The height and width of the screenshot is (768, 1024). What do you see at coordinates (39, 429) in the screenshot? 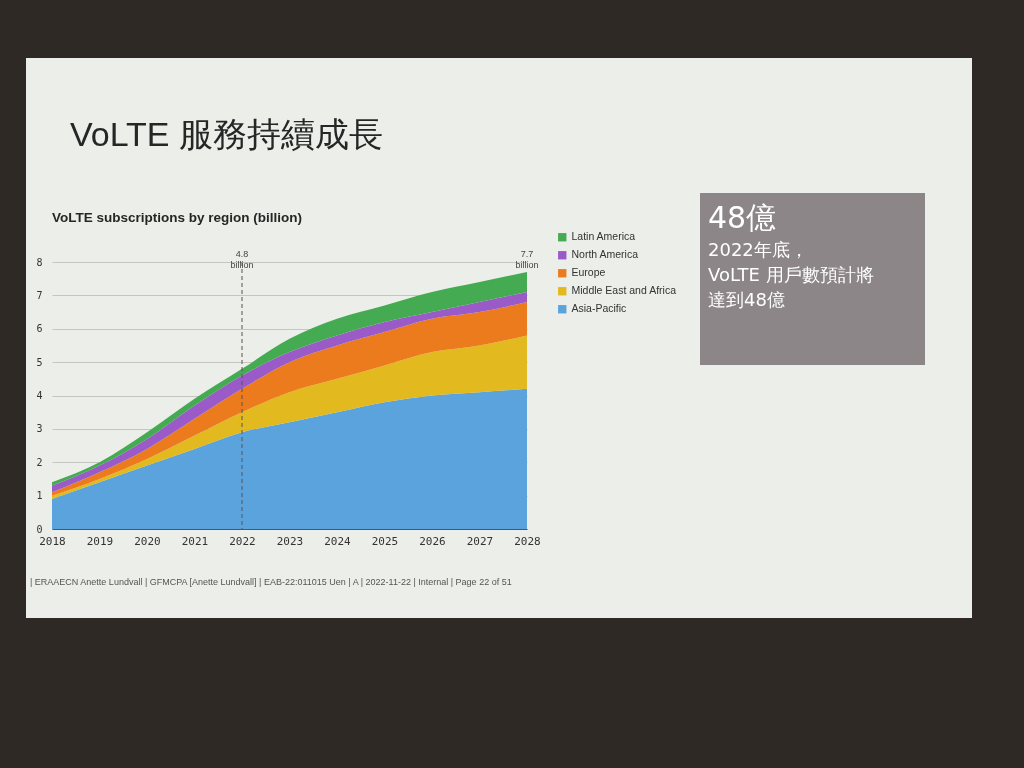
I see `y-tick-label: 3` at bounding box center [39, 429].